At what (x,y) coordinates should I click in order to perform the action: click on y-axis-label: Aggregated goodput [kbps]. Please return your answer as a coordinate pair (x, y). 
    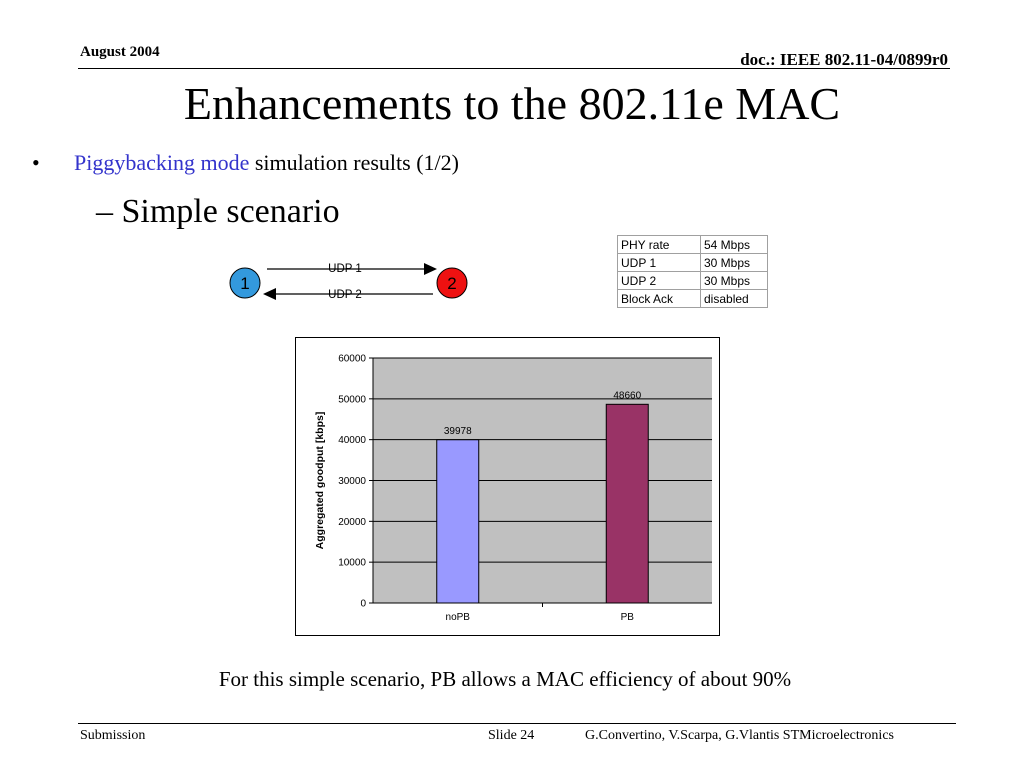
    Looking at the image, I should click on (320, 481).